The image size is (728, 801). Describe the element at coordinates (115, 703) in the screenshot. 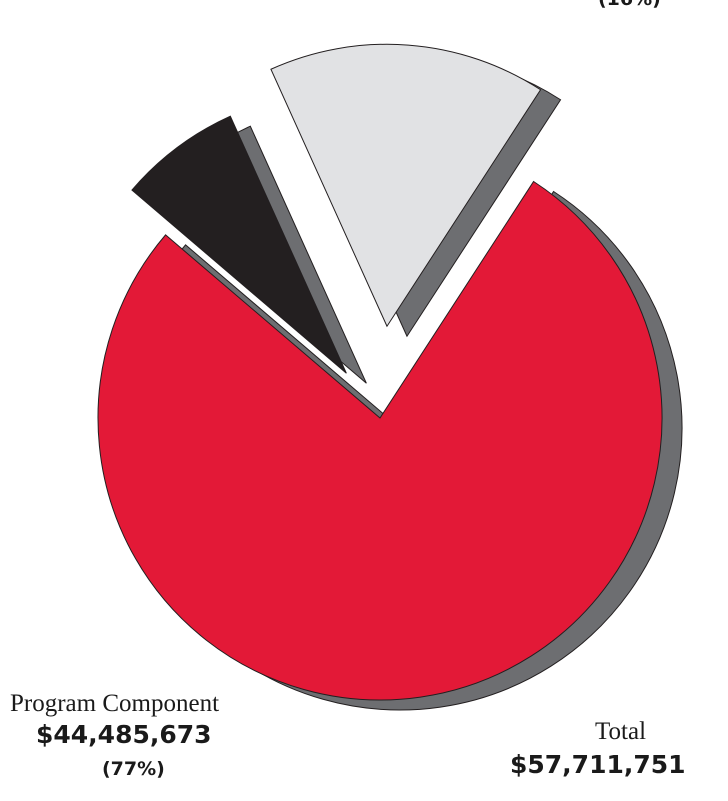

I see `slice-1-name-label: Program Component` at that location.